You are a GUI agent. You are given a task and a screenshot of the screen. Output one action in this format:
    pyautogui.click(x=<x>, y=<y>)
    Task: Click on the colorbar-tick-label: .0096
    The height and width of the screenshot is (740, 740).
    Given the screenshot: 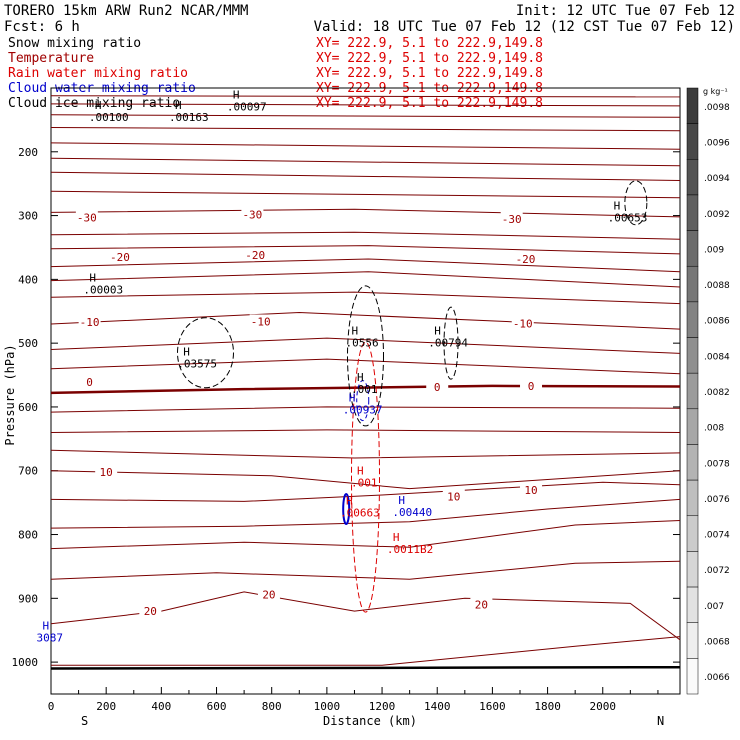 What is the action you would take?
    pyautogui.click(x=717, y=143)
    